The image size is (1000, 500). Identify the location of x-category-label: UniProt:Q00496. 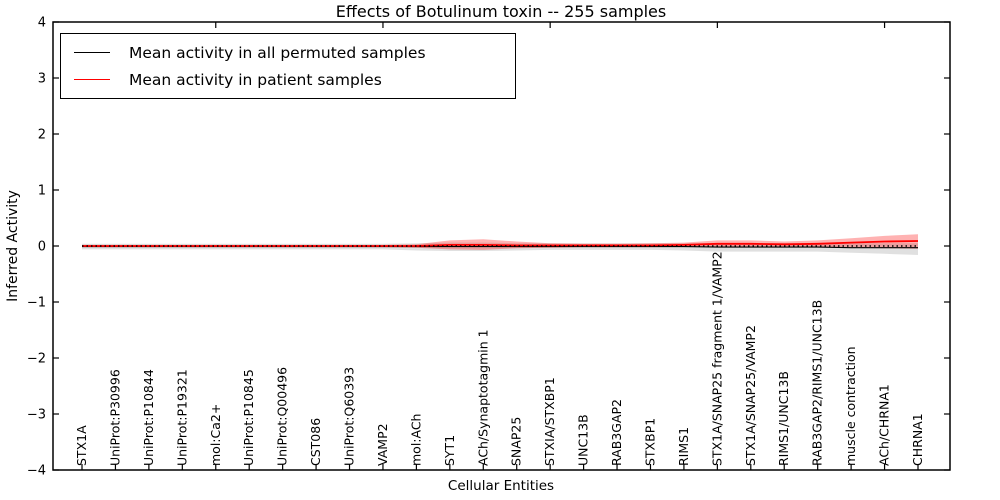
(282, 416).